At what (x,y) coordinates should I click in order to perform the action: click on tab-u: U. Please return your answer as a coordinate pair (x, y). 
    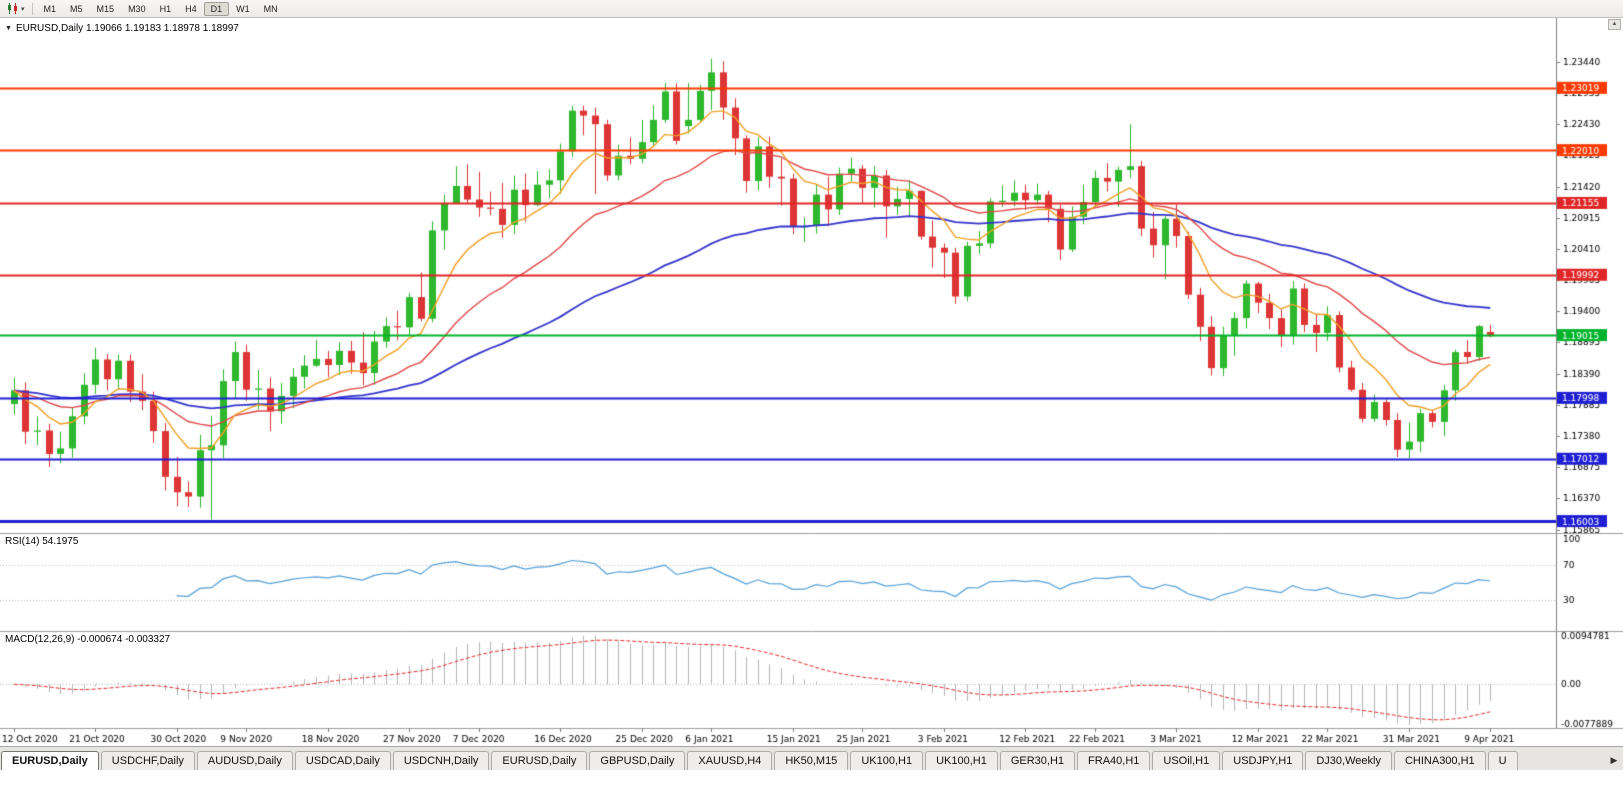
    Looking at the image, I should click on (1502, 760).